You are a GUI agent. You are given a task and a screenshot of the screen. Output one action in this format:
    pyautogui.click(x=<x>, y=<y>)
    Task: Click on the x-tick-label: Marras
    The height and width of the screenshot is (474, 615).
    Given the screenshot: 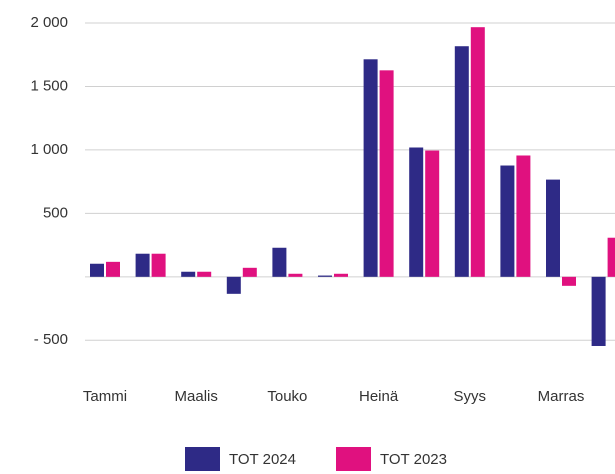 What is the action you would take?
    pyautogui.click(x=561, y=396)
    